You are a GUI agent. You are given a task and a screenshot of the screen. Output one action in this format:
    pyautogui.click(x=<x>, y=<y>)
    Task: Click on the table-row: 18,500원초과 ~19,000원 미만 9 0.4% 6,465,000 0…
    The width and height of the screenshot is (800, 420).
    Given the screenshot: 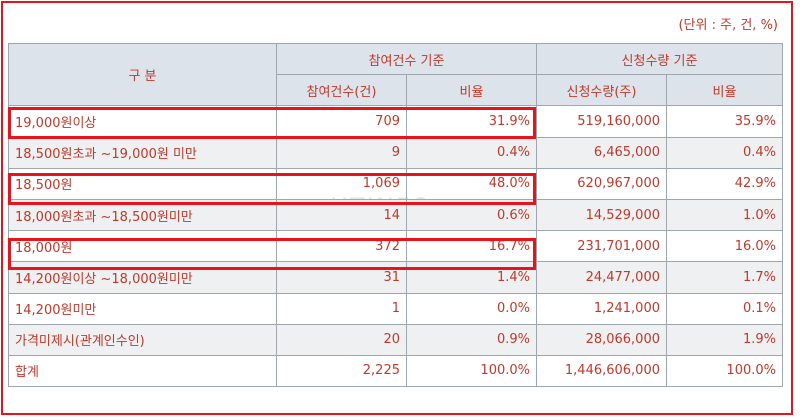 What is the action you would take?
    pyautogui.click(x=395, y=152)
    